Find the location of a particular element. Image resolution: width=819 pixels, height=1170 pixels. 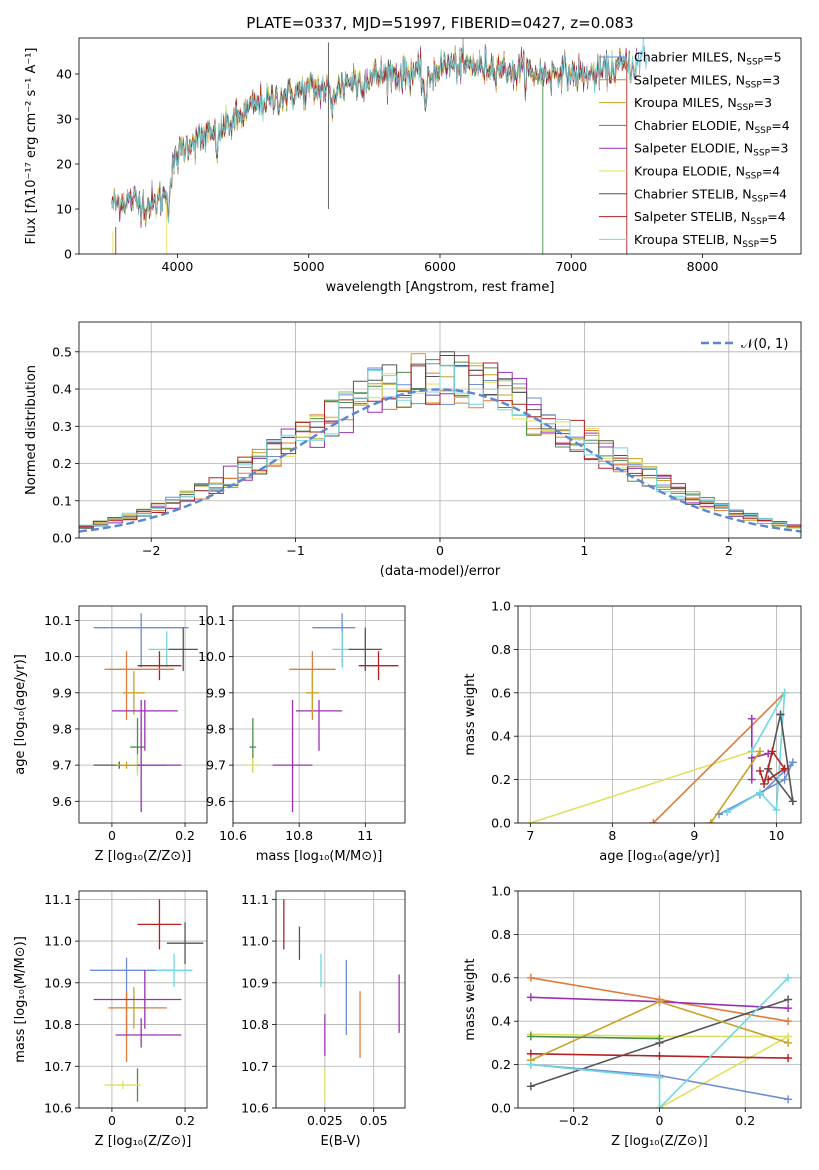

legend-entry: Chabrier STELIB, NSSP=4 is located at coordinates (710, 195).